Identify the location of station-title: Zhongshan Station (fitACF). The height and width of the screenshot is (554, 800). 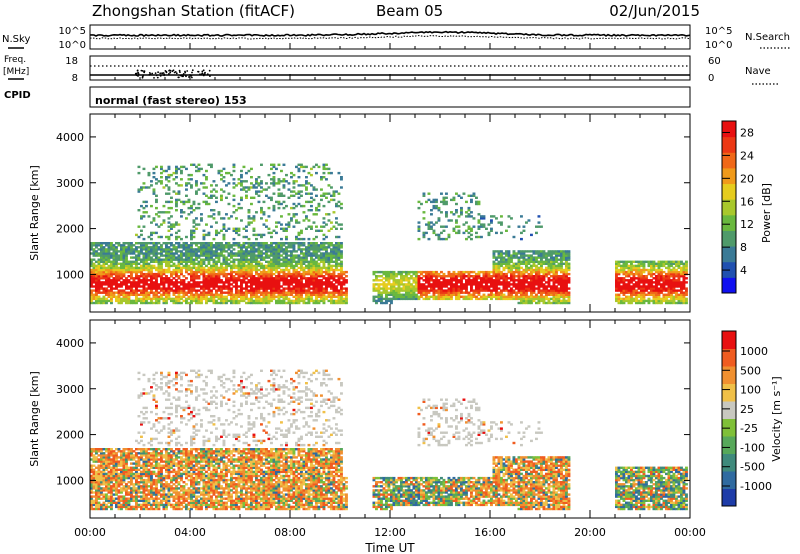
(193, 11).